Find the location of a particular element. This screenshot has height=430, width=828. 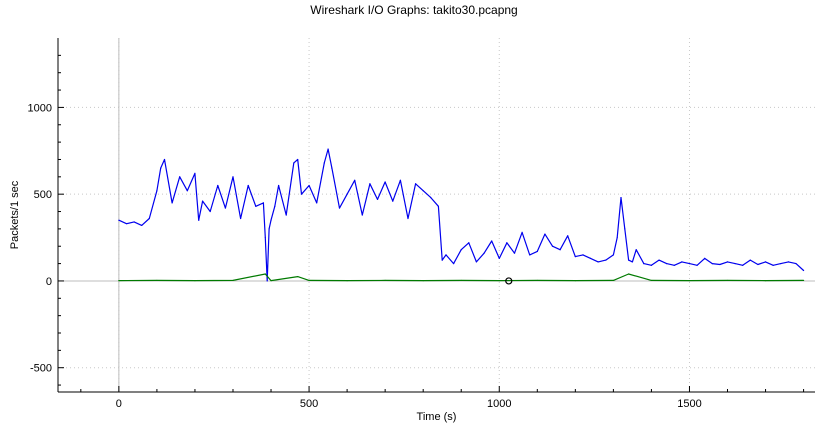

y-axis-label: Packets/1 sec is located at coordinates (15, 214).